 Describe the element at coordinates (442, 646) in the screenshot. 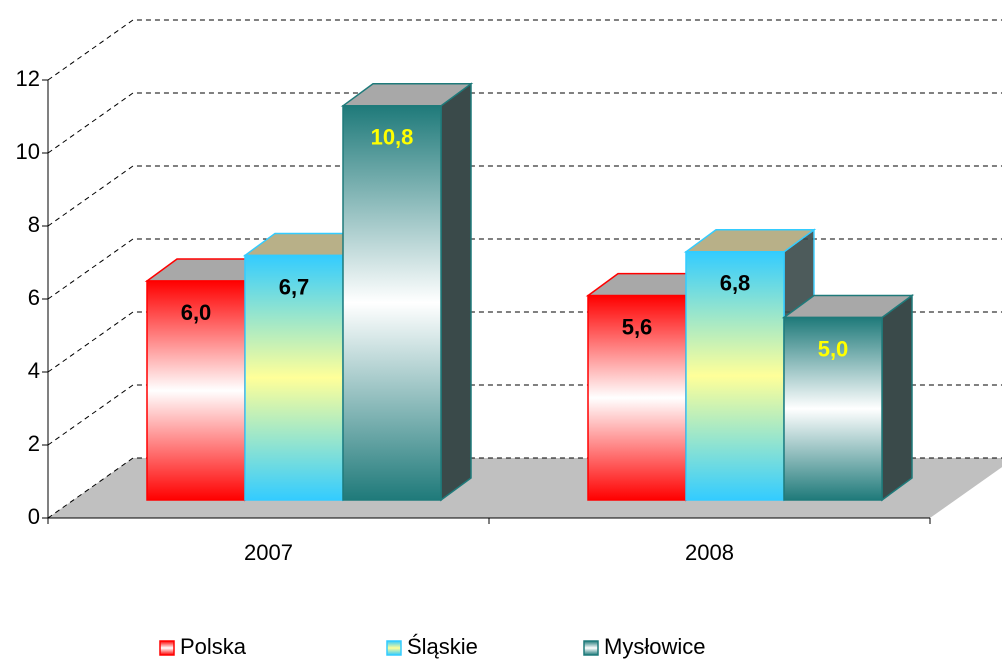

I see `legend-label: Śląskie` at that location.